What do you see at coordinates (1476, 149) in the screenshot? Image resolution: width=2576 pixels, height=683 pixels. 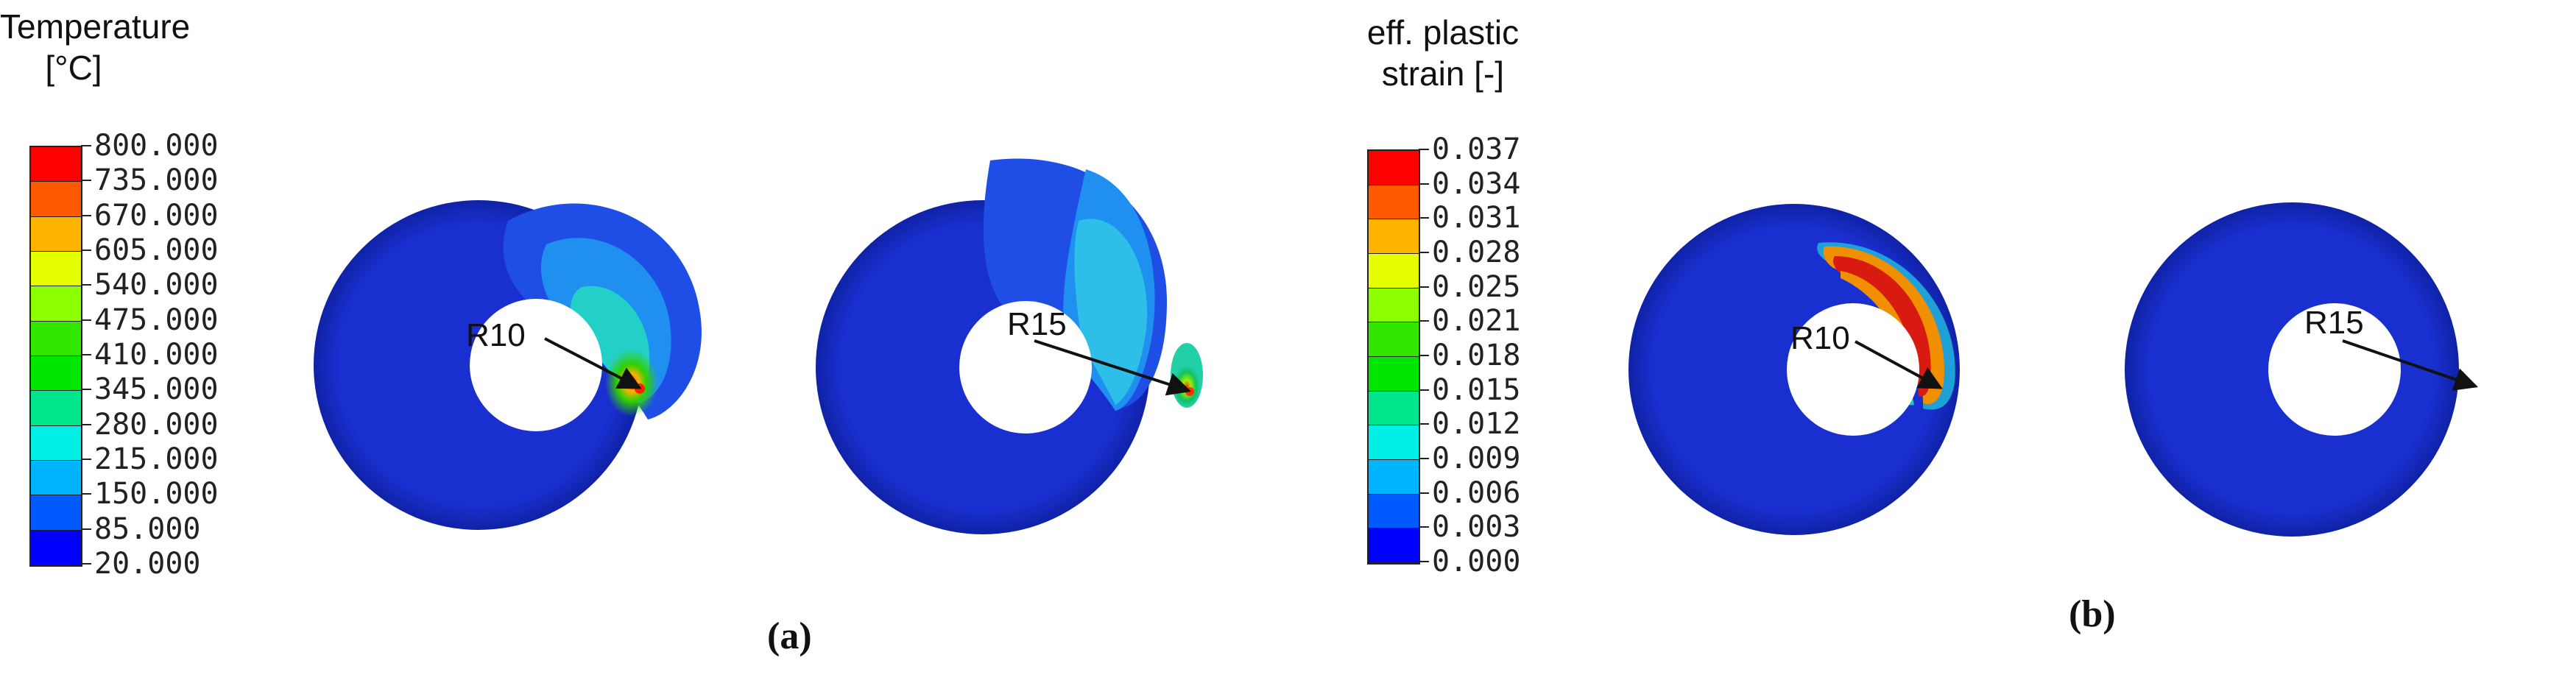 I see `tick-label: 0.037` at bounding box center [1476, 149].